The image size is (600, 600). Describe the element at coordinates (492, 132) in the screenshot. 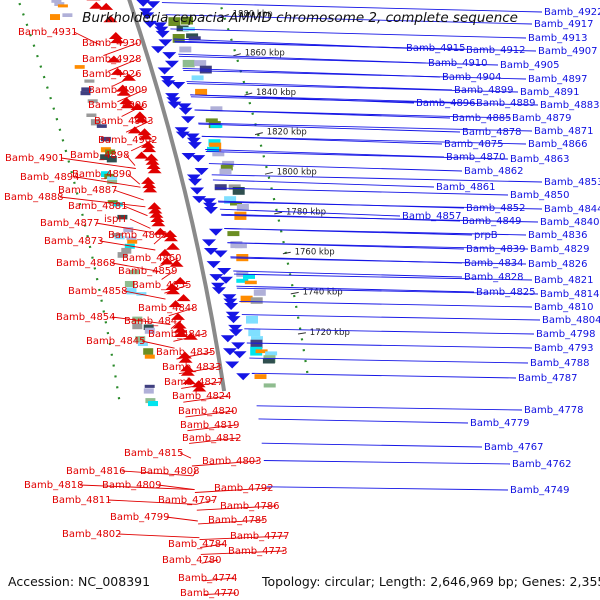

I see `gene-label: Bamb_4878` at that location.